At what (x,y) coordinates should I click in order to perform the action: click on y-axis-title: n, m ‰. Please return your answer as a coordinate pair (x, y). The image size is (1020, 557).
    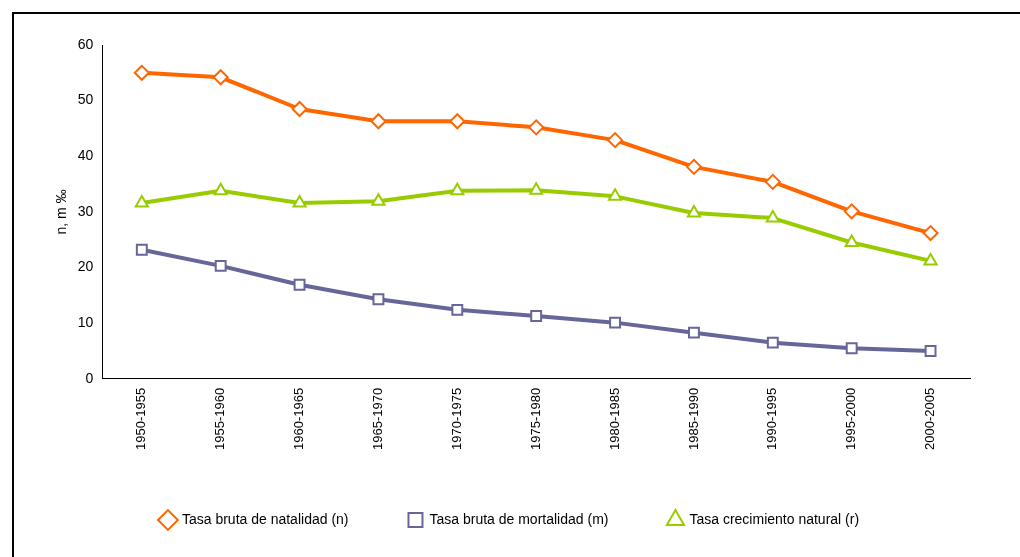
    Looking at the image, I should click on (61, 212).